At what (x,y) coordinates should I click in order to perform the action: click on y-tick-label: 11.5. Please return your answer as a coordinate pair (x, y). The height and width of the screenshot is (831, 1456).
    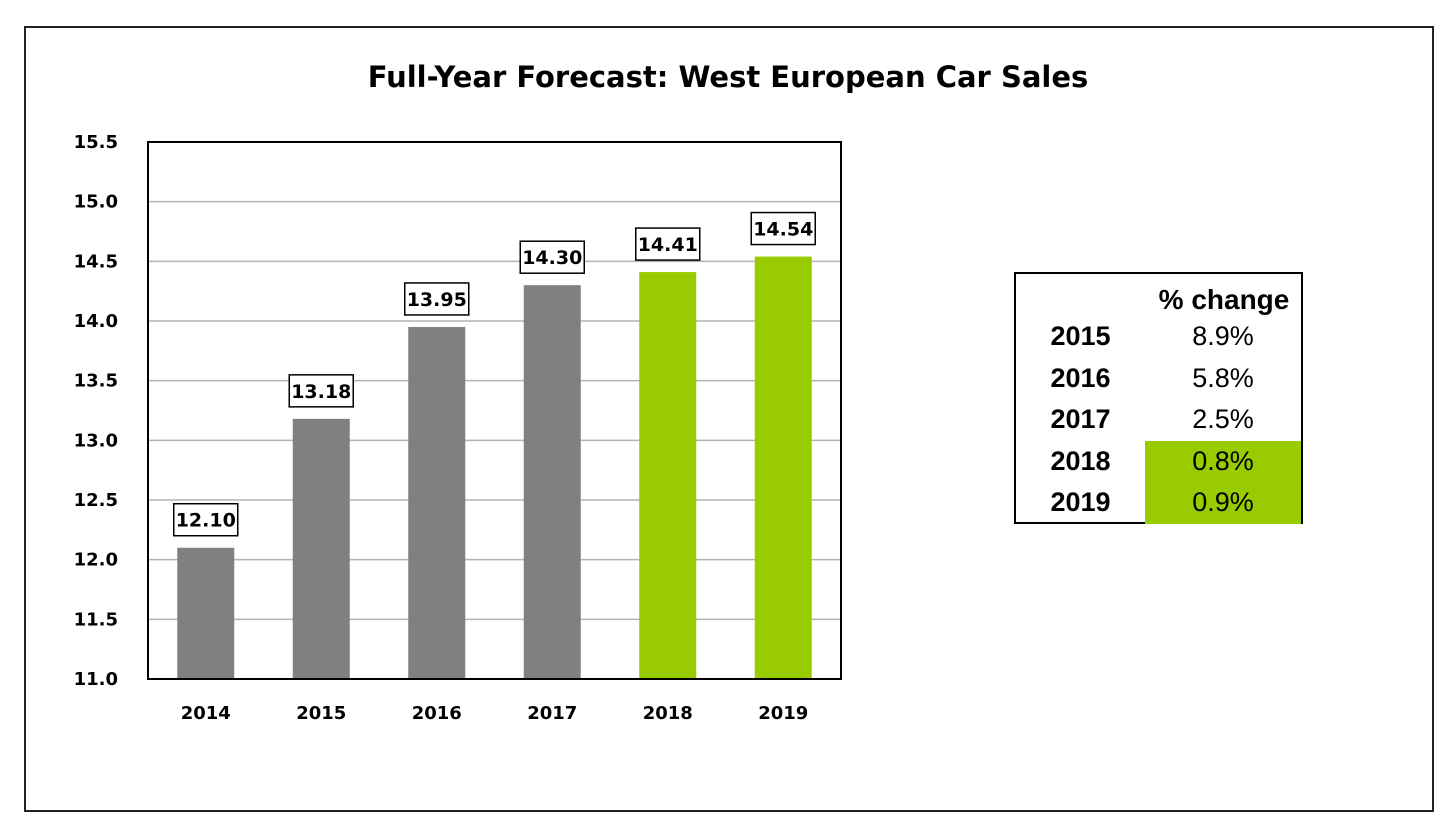
    Looking at the image, I should click on (96, 619).